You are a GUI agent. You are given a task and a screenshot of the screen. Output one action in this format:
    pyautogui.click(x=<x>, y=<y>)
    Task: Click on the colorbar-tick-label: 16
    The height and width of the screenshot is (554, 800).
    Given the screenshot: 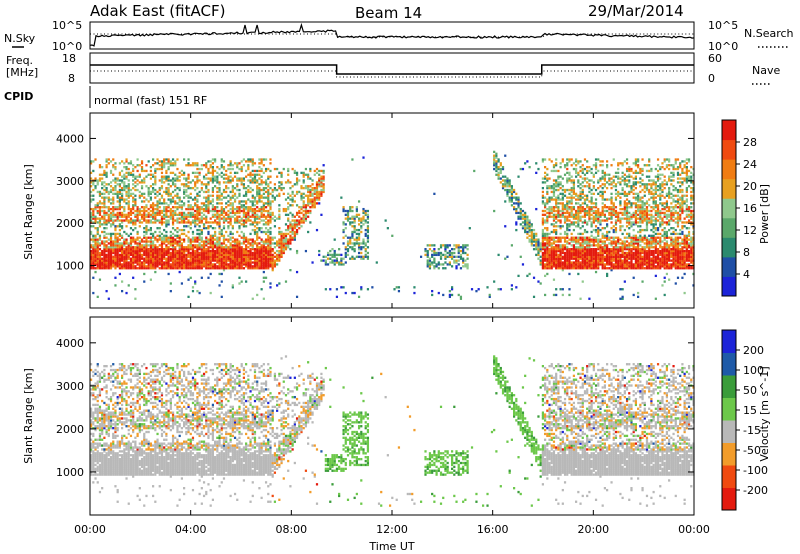 What is the action you would take?
    pyautogui.click(x=750, y=208)
    